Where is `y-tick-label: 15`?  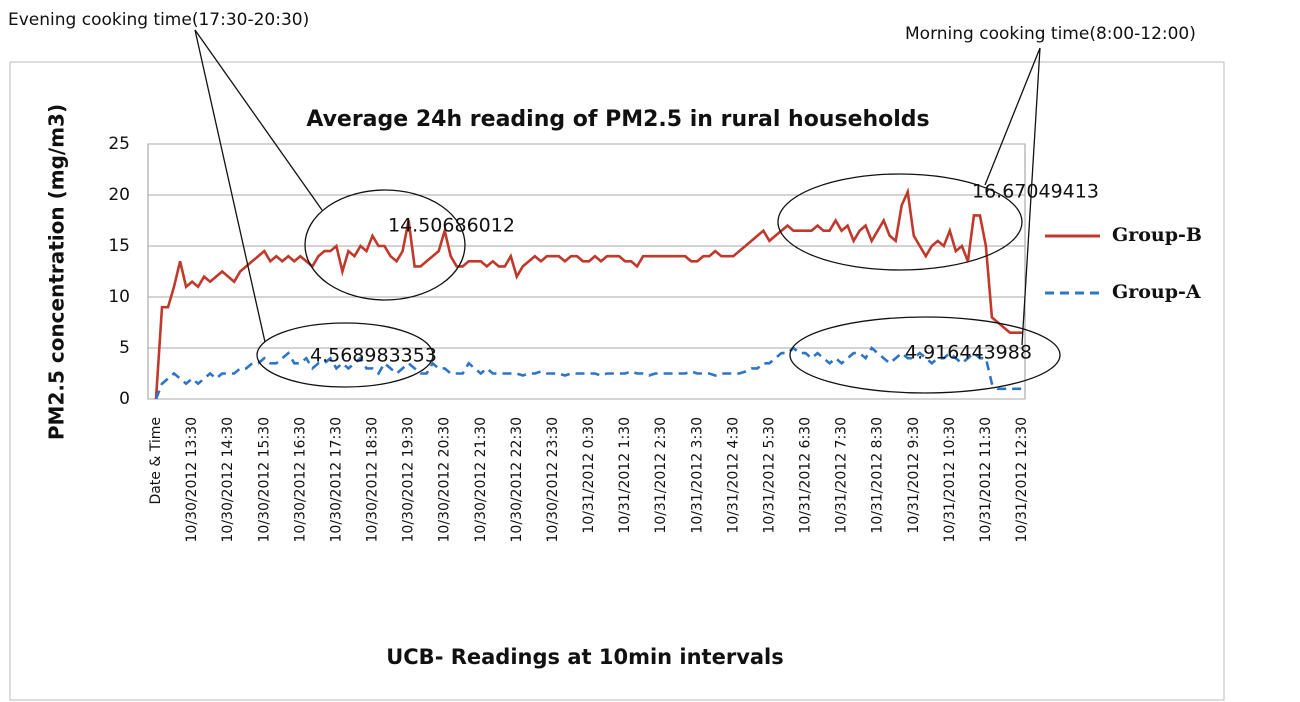
y-tick-label: 15 is located at coordinates (119, 246).